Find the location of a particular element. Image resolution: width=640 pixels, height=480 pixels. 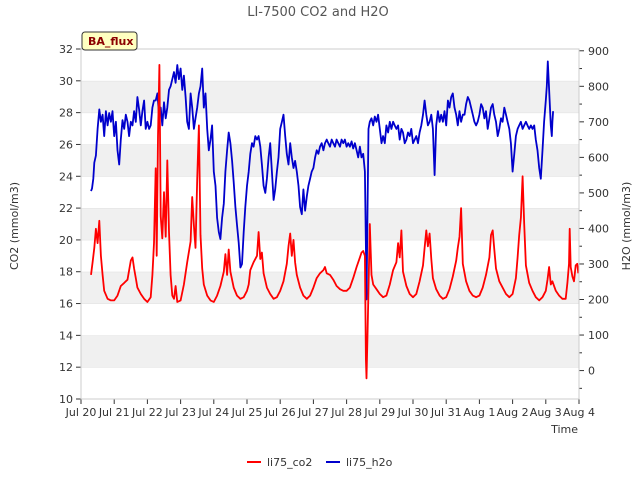

chart-title: LI-7500 CO2 and H2O is located at coordinates (318, 12).